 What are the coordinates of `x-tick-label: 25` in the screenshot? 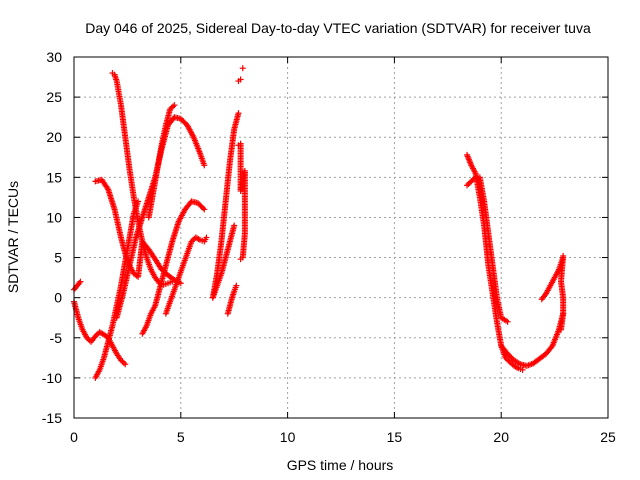 It's located at (608, 437).